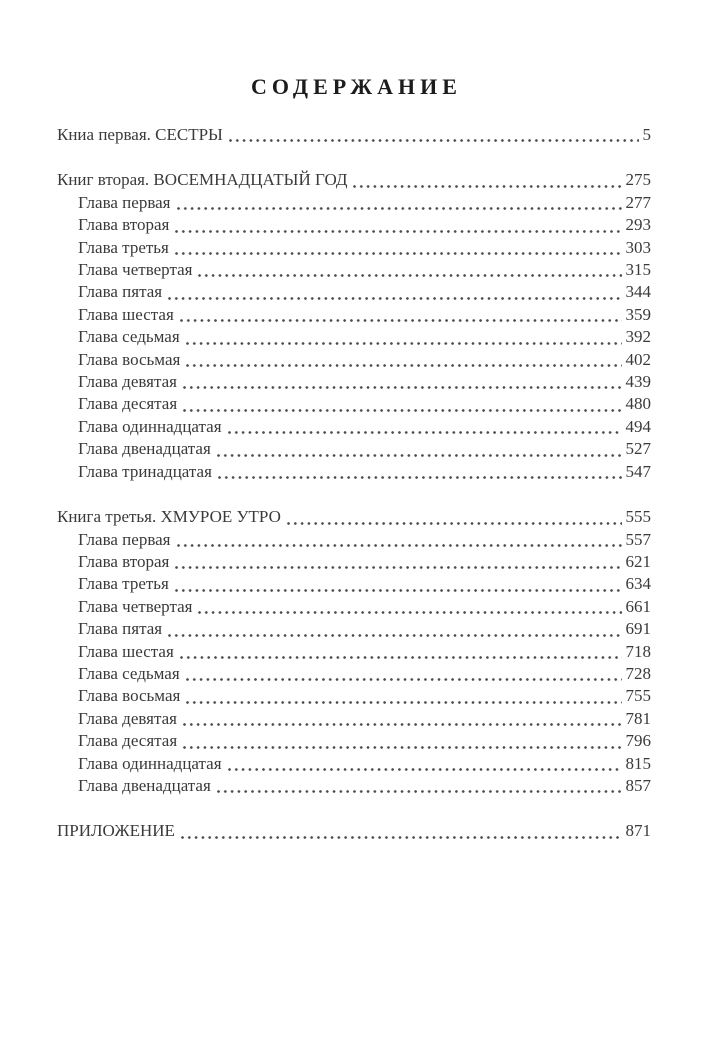 This screenshot has width=723, height=1061. I want to click on toc-entry-page-number: 555, so click(638, 517).